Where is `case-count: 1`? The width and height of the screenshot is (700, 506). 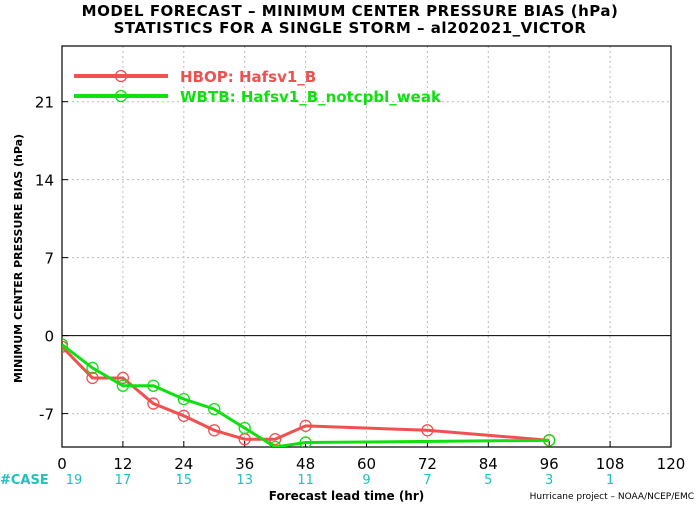
case-count: 1 is located at coordinates (610, 480).